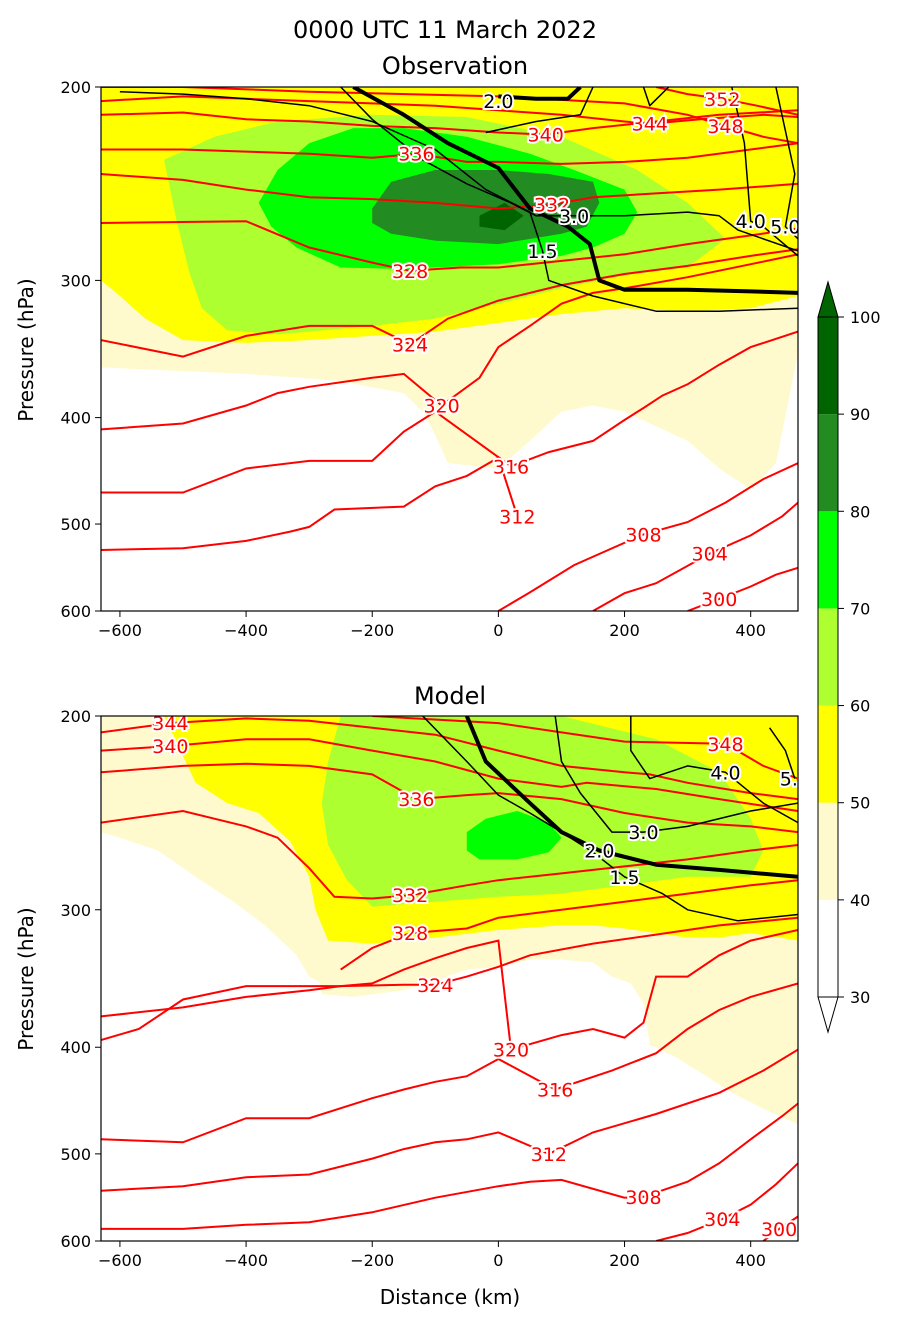 Image resolution: width=909 pixels, height=1324 pixels. I want to click on colorbar-tick-label: 40, so click(860, 900).